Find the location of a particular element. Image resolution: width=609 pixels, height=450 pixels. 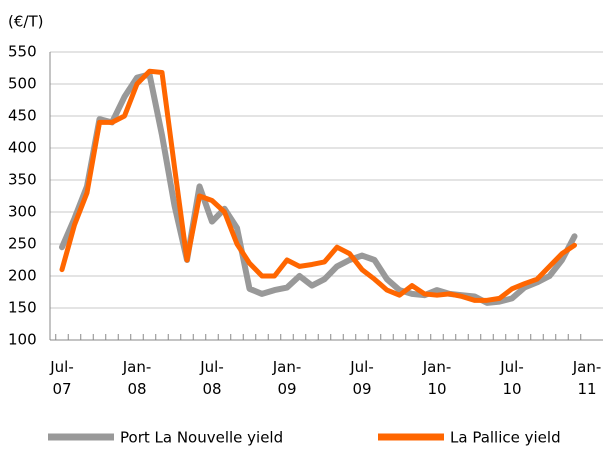

x-tick-label: Jul- 10 is located at coordinates (512, 378).